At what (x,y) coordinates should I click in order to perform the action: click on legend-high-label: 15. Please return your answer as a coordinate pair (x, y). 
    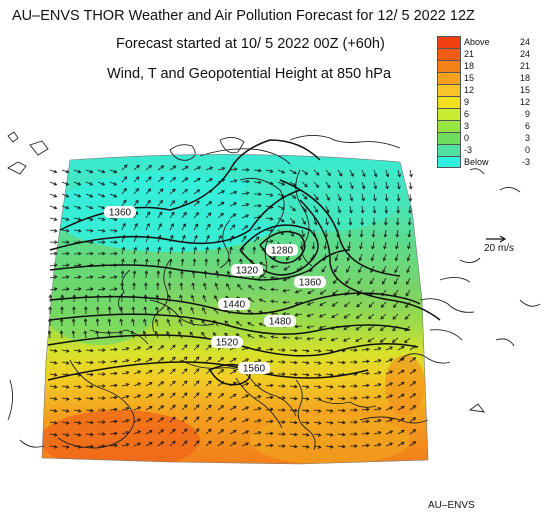
    Looking at the image, I should click on (524, 90).